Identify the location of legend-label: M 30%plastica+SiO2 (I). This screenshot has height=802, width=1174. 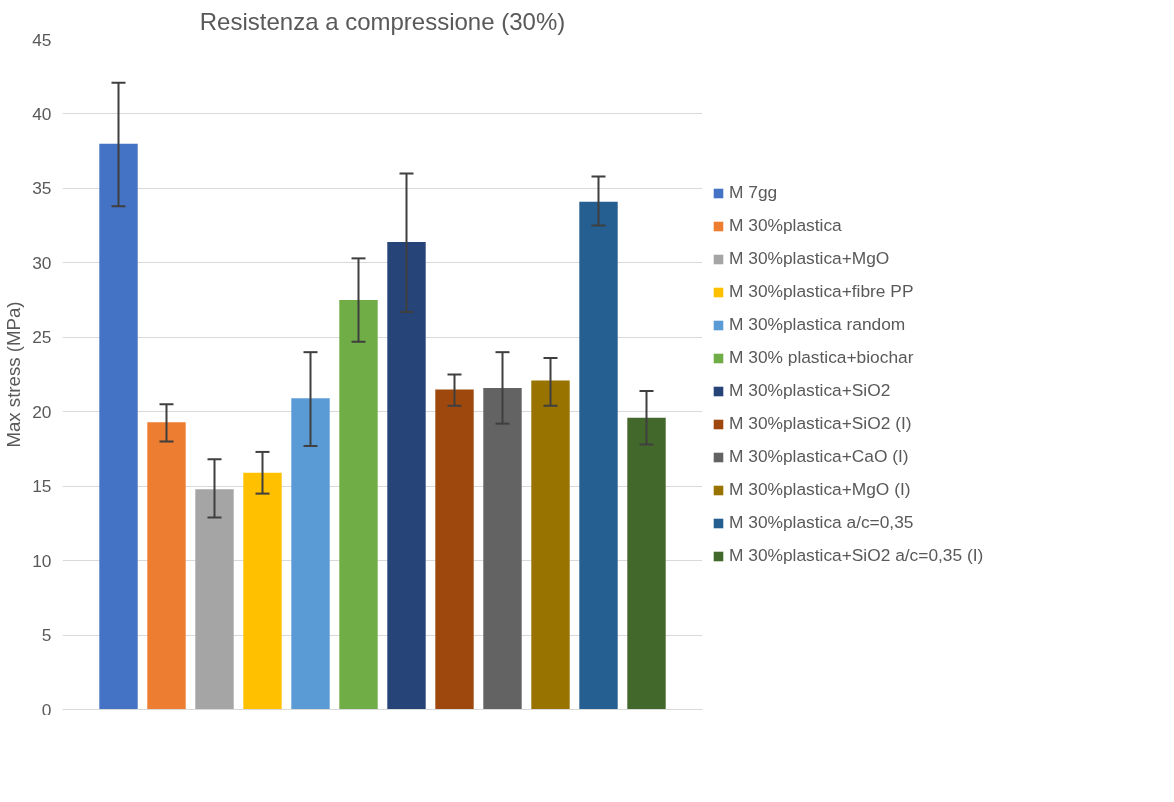
(820, 423).